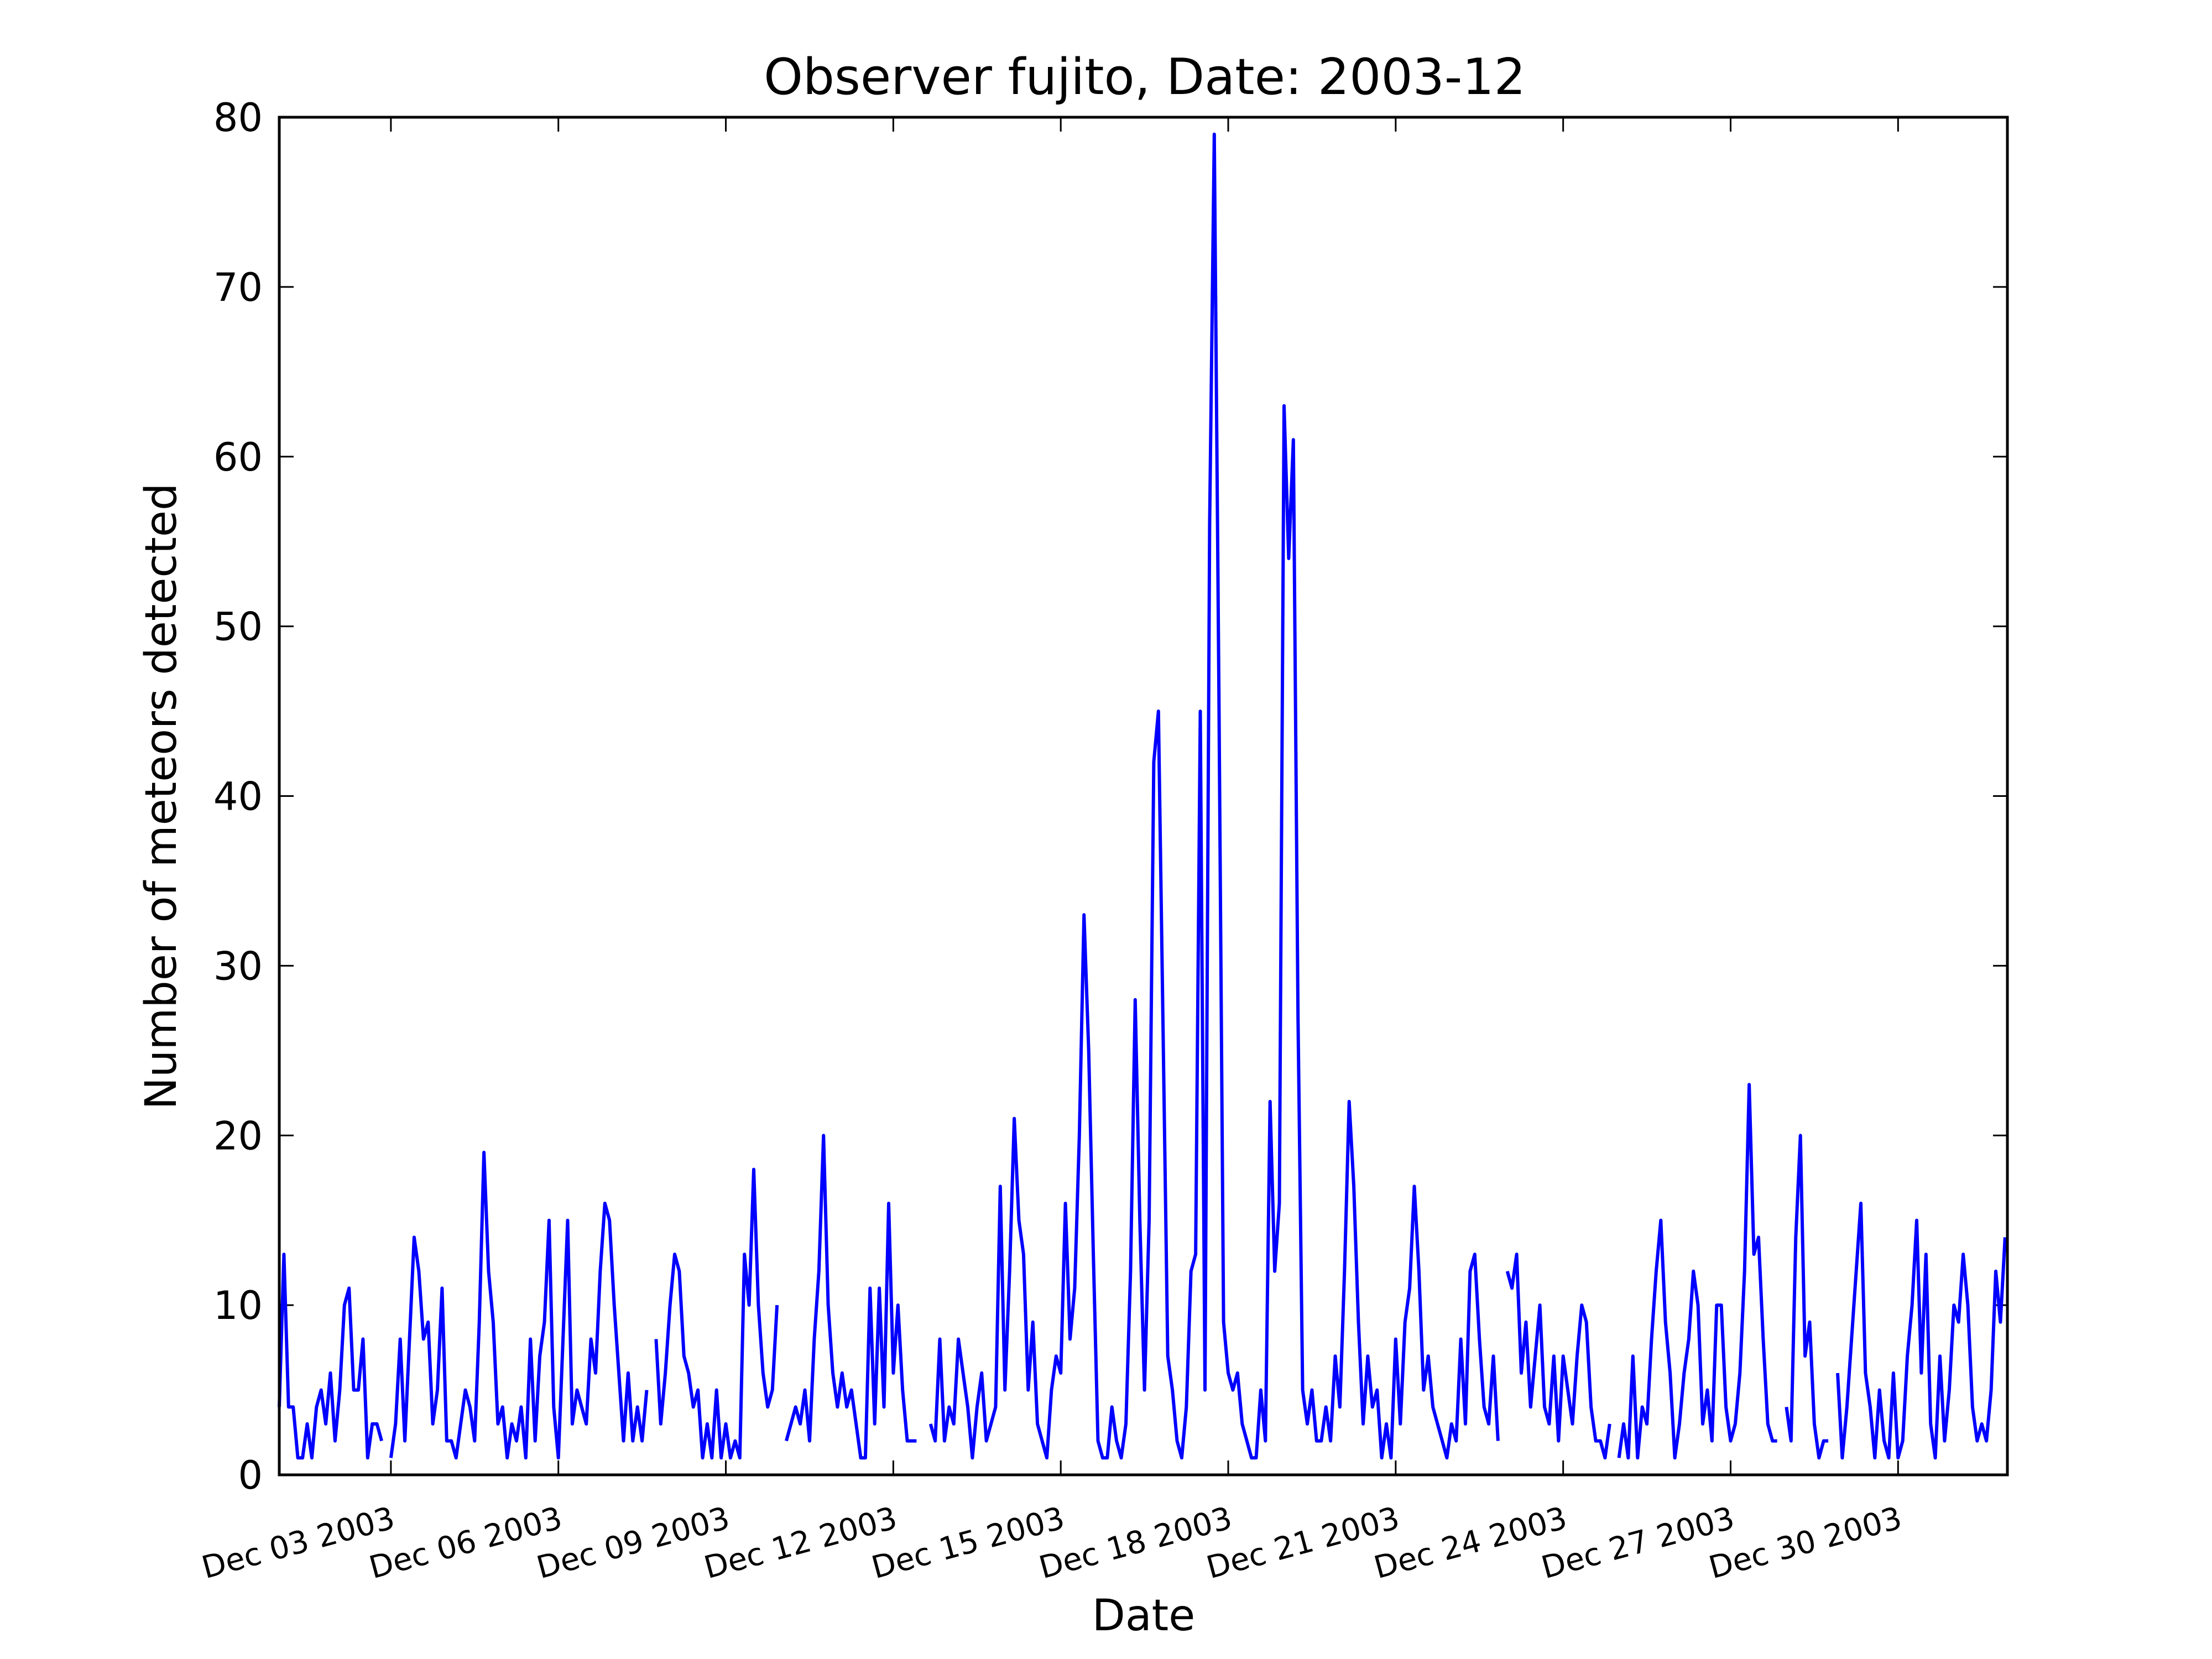 The width and height of the screenshot is (2212, 1659). What do you see at coordinates (238, 458) in the screenshot?
I see `y-tick-label: 60` at bounding box center [238, 458].